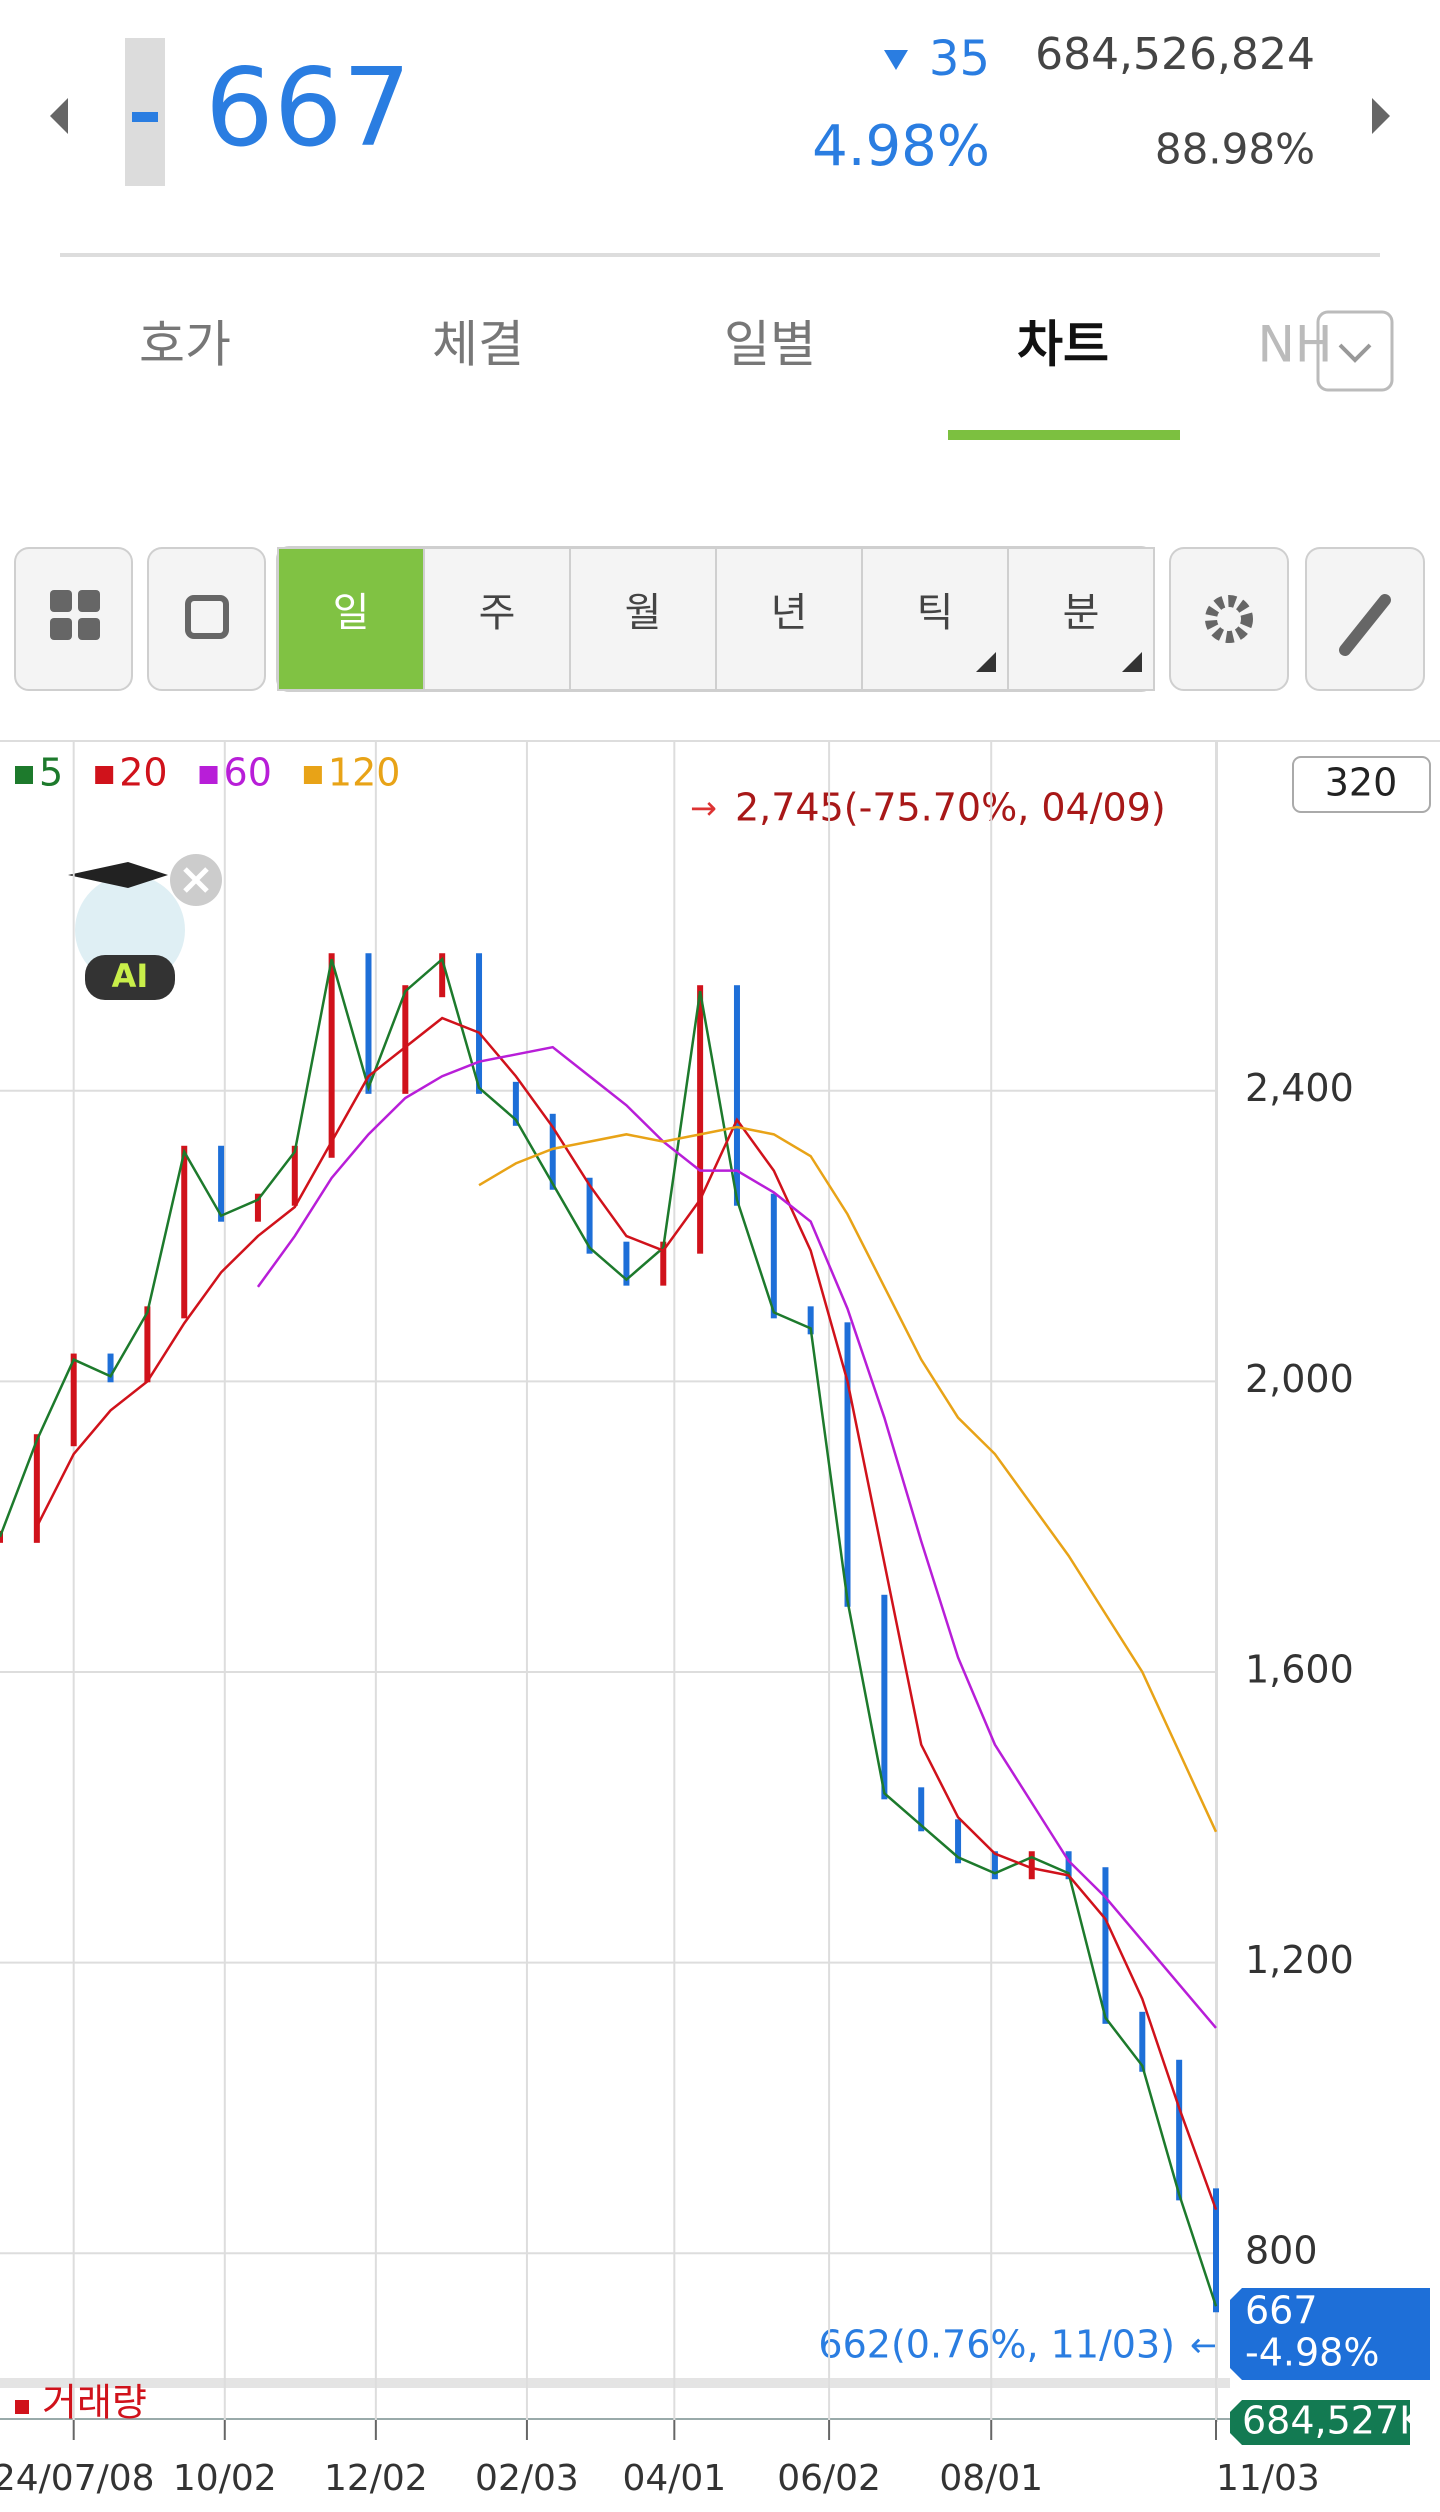 The width and height of the screenshot is (1440, 2512). What do you see at coordinates (225, 2478) in the screenshot?
I see `x-tick-label: 10/02` at bounding box center [225, 2478].